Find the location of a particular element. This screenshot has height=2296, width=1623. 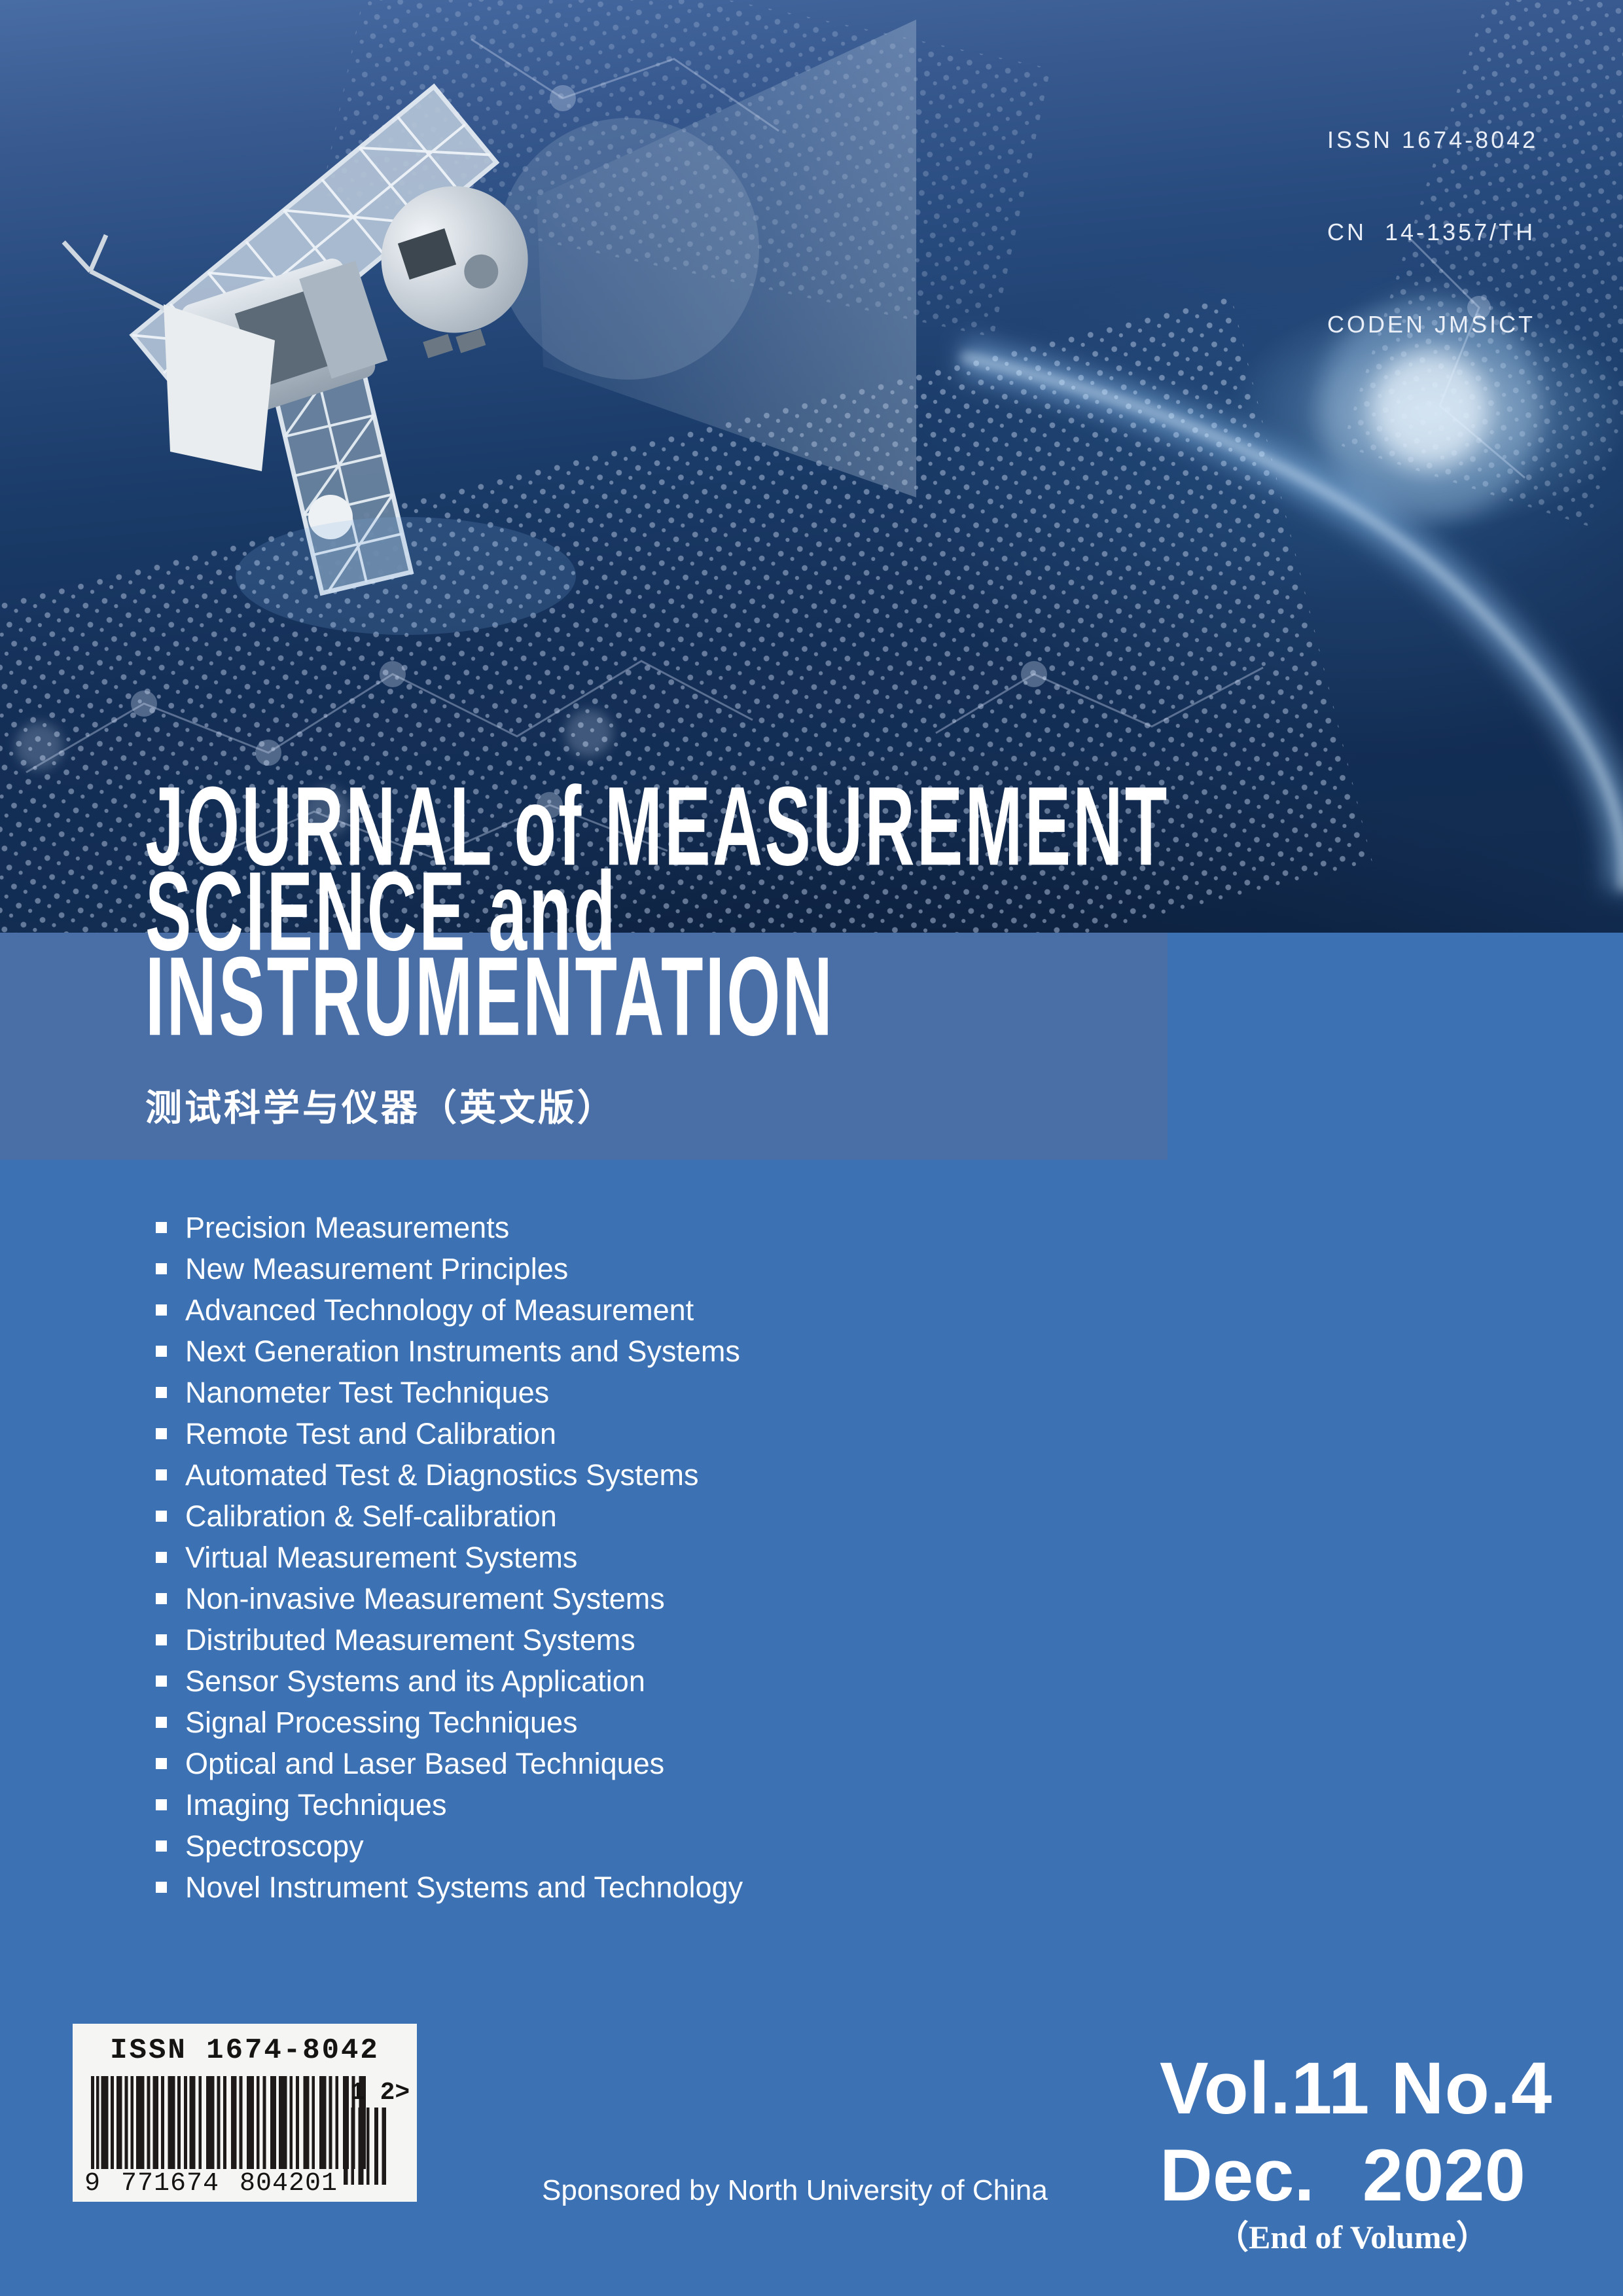

topic-label: Automated Test & Diagnostics Systems is located at coordinates (442, 1475).